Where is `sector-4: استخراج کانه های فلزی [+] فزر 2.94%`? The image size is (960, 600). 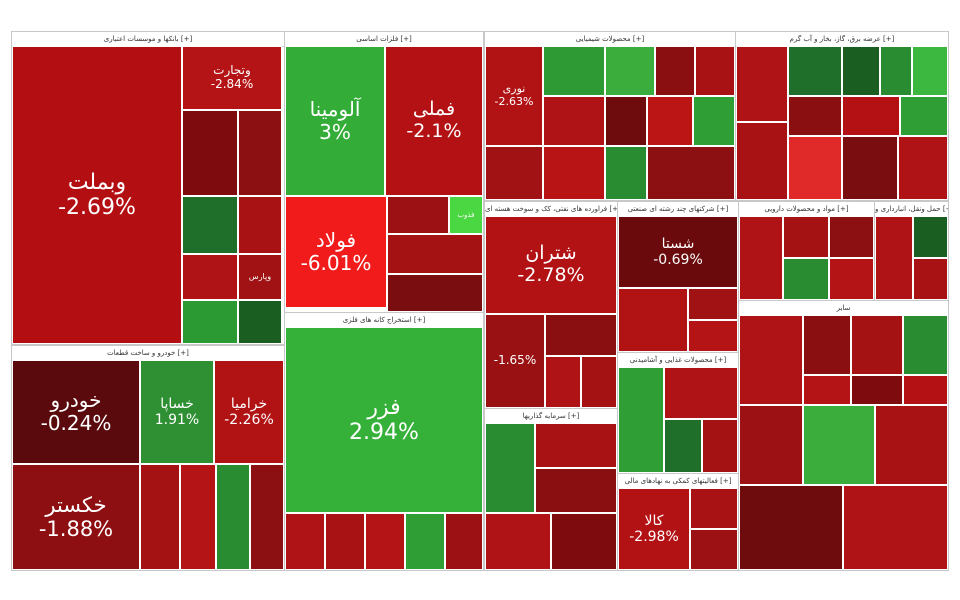
sector-4: استخراج کانه های فلزی [+] فزر 2.94% is located at coordinates (384, 441).